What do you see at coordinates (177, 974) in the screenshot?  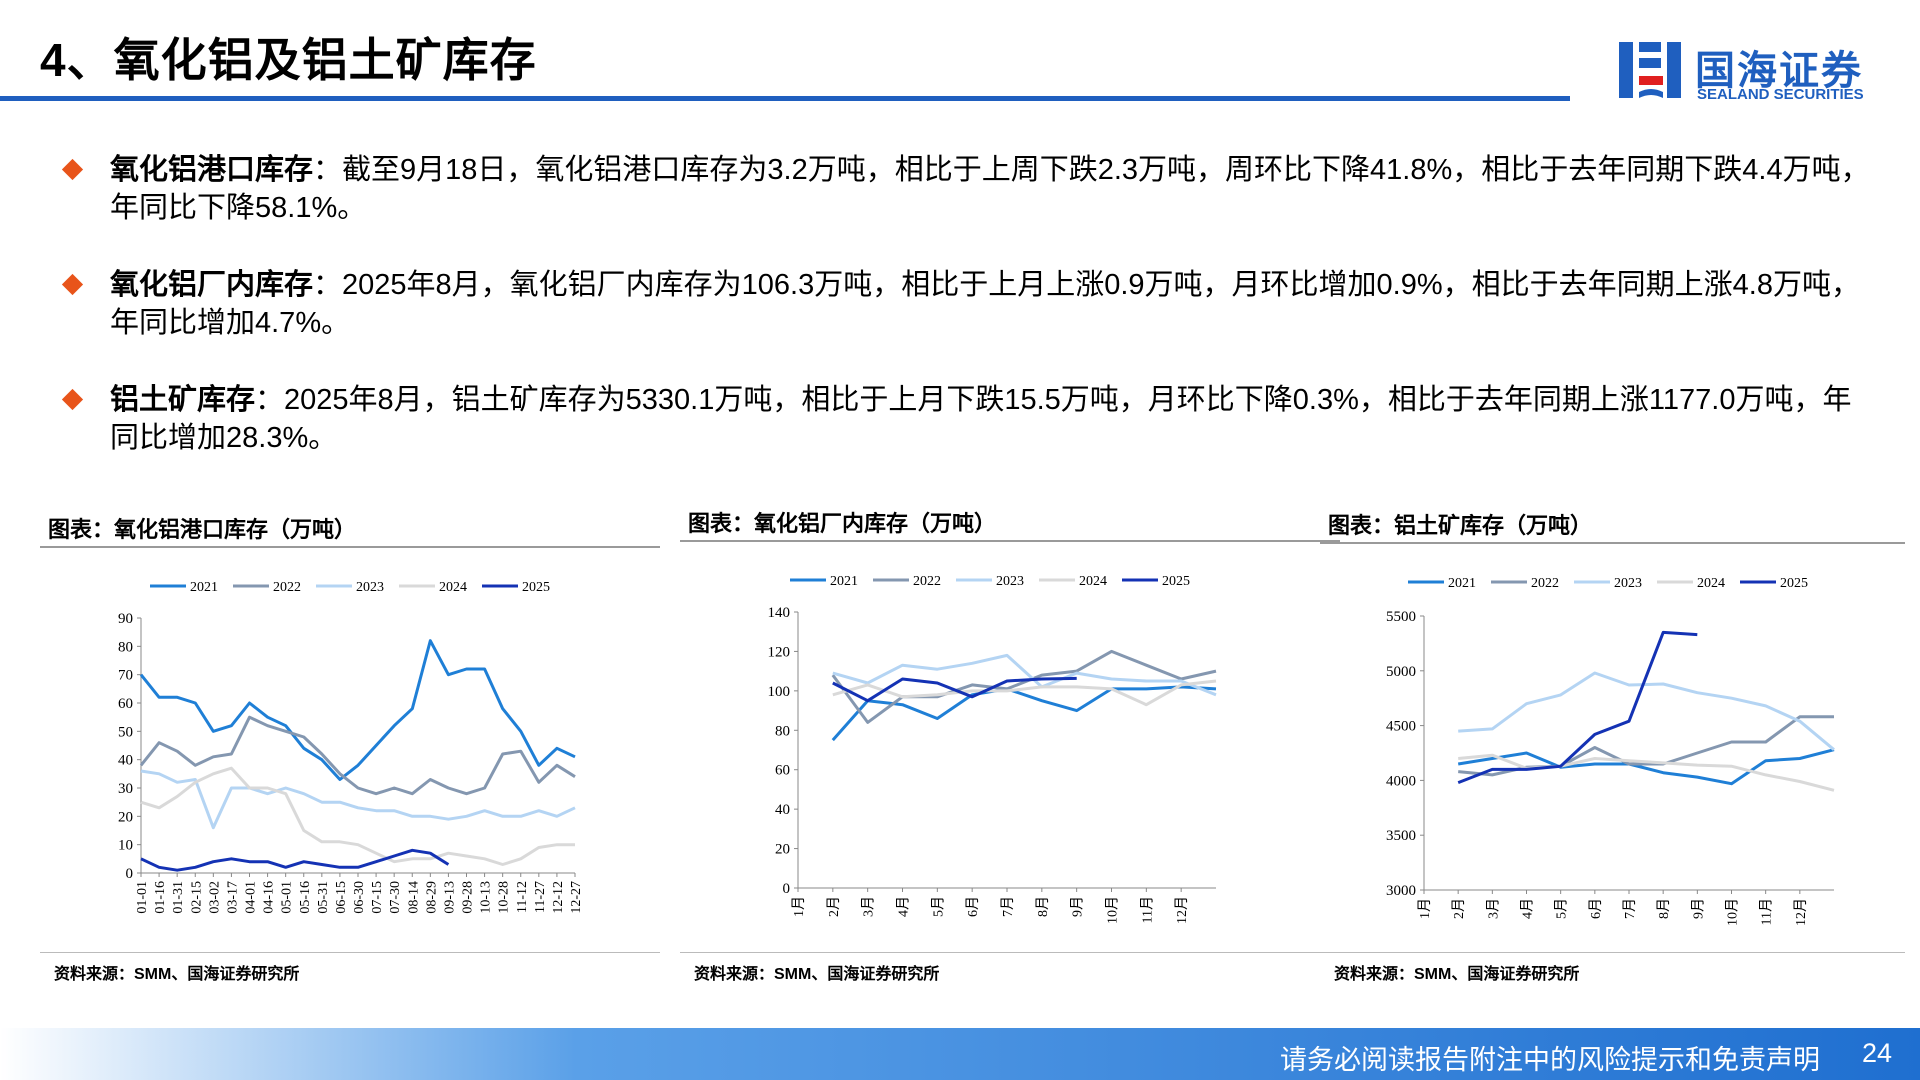 I see `chart-source: 资料来源：SMM、国海证券研究所` at bounding box center [177, 974].